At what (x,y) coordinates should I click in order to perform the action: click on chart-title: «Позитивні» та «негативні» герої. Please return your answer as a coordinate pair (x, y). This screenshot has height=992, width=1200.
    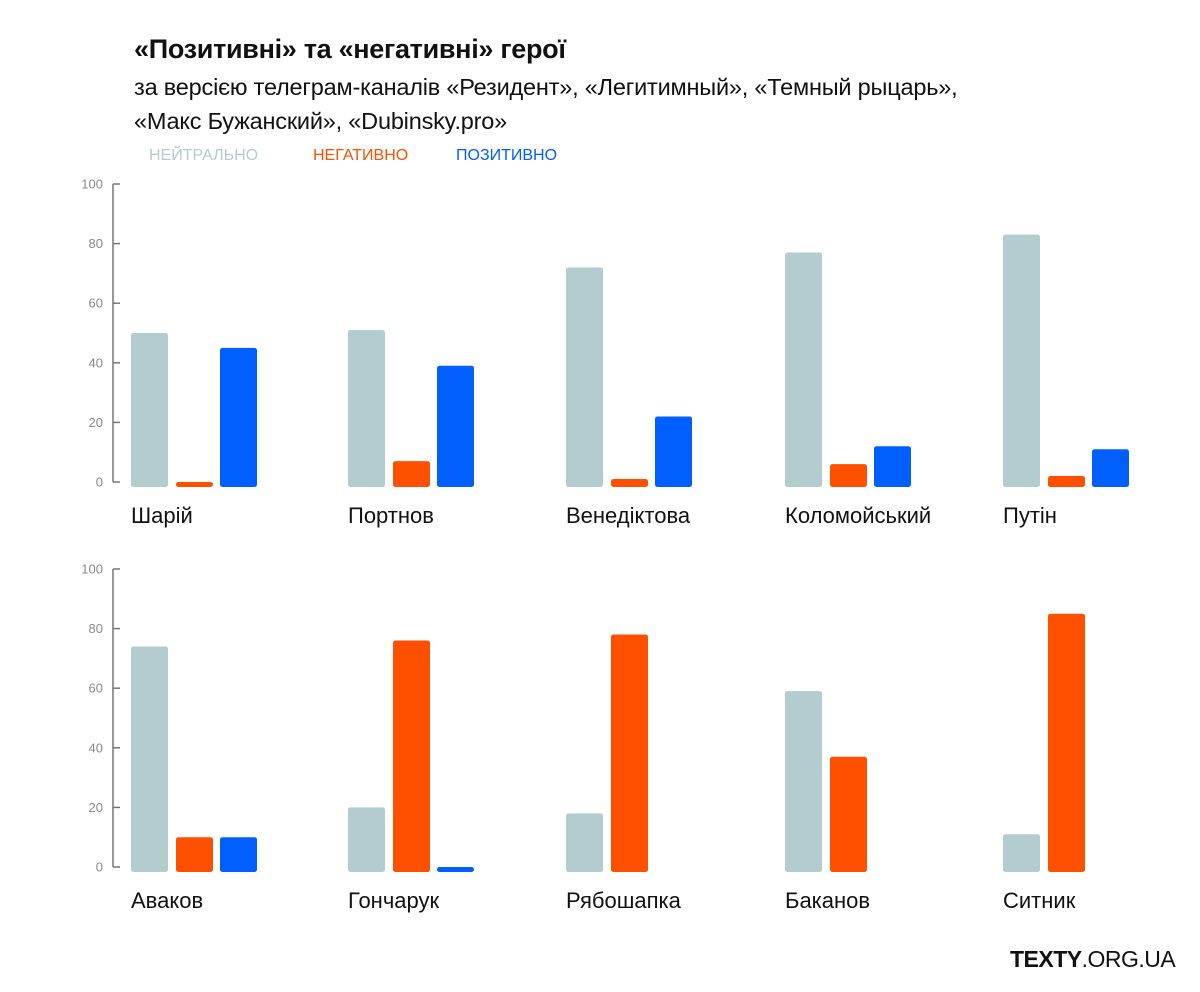
    Looking at the image, I should click on (350, 49).